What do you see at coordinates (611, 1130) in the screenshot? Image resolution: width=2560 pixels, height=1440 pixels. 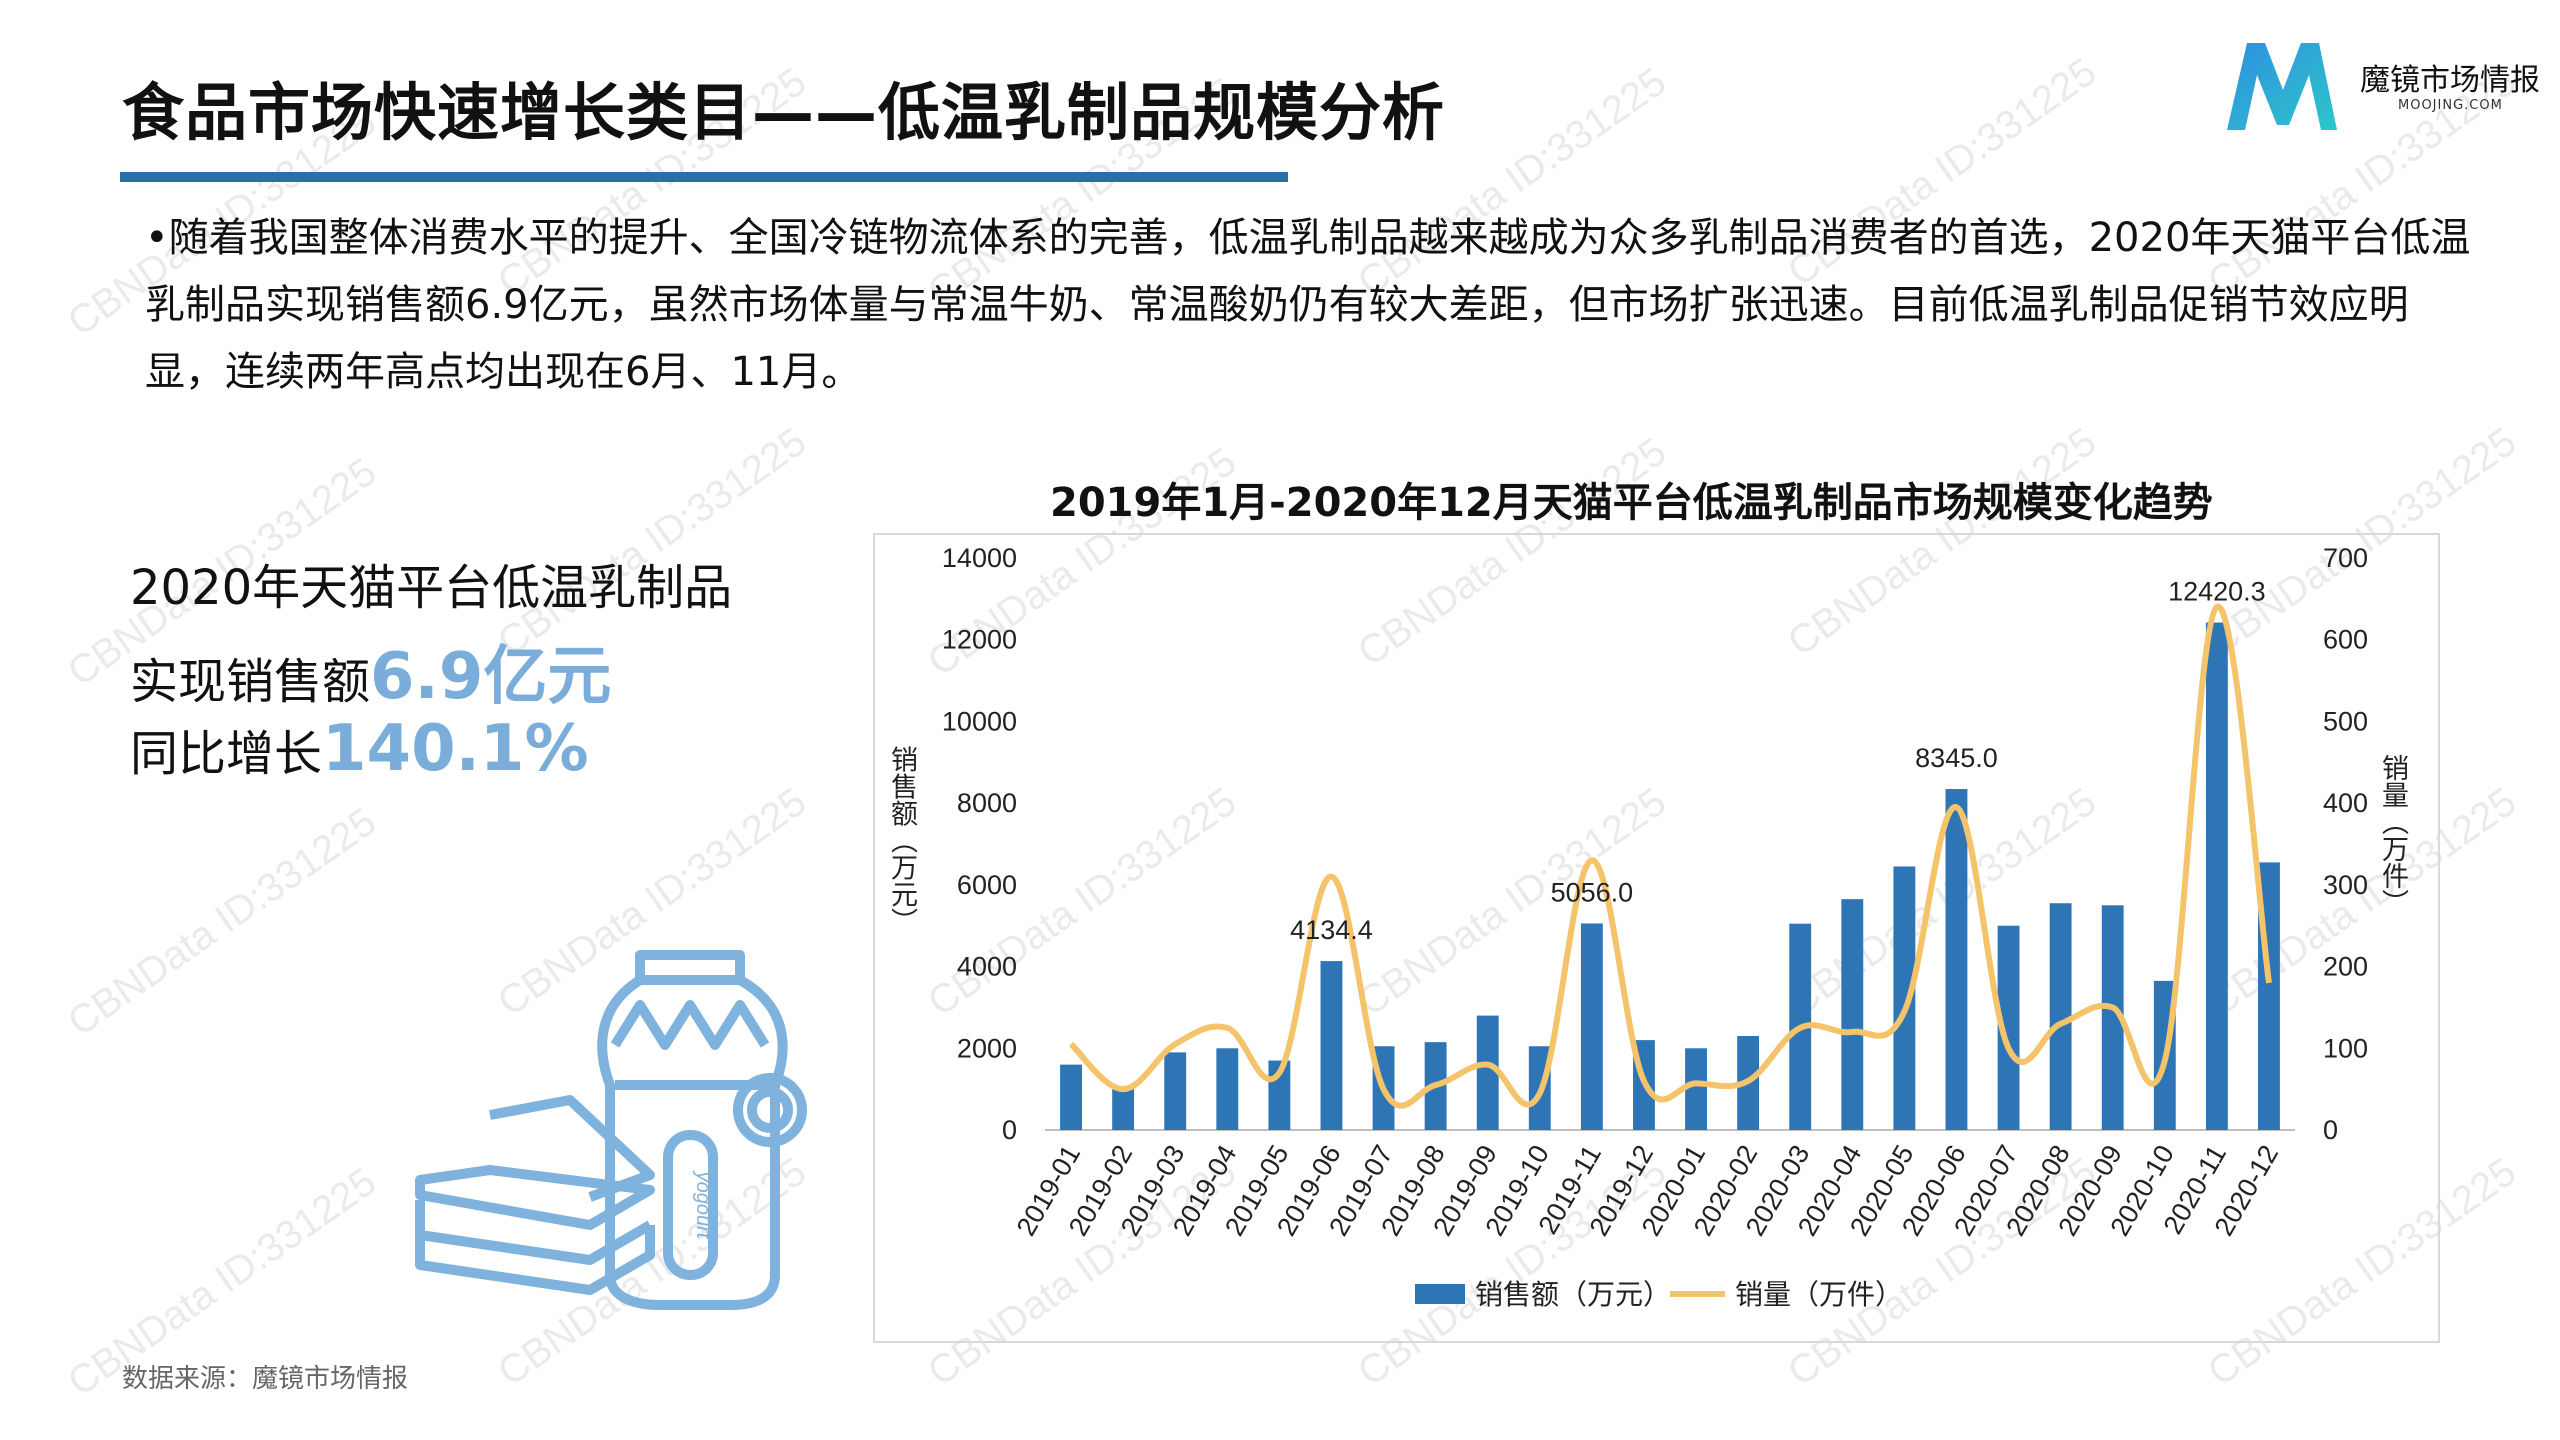 I see `yogurt-bottle-illustration: yogourt` at bounding box center [611, 1130].